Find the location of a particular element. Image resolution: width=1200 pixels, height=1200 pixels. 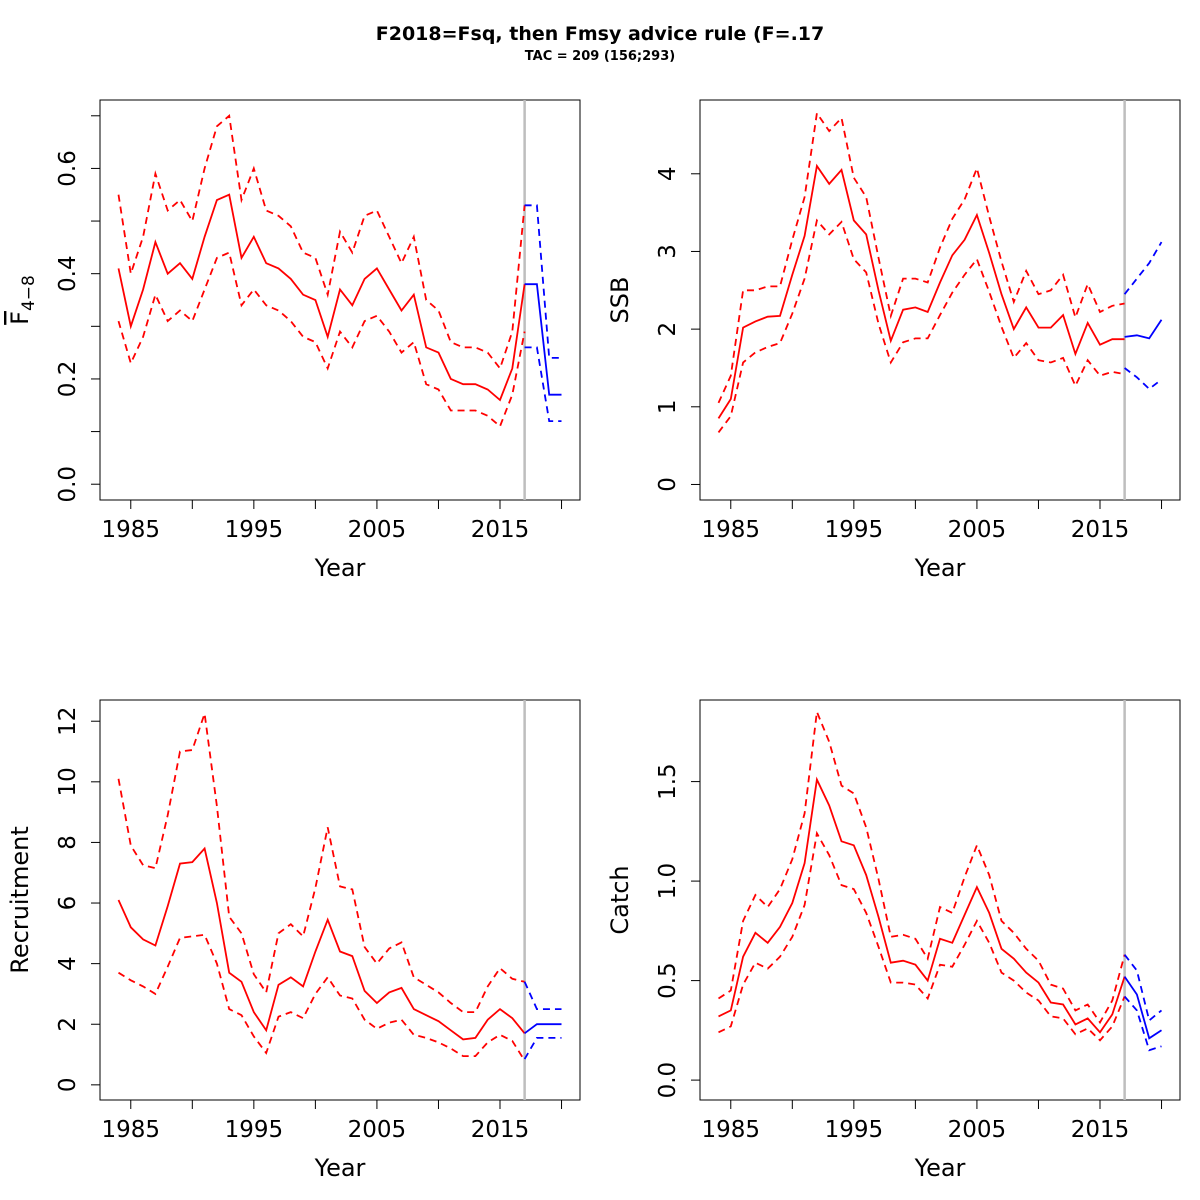

f-x-tick-label: 1995 is located at coordinates (254, 530).